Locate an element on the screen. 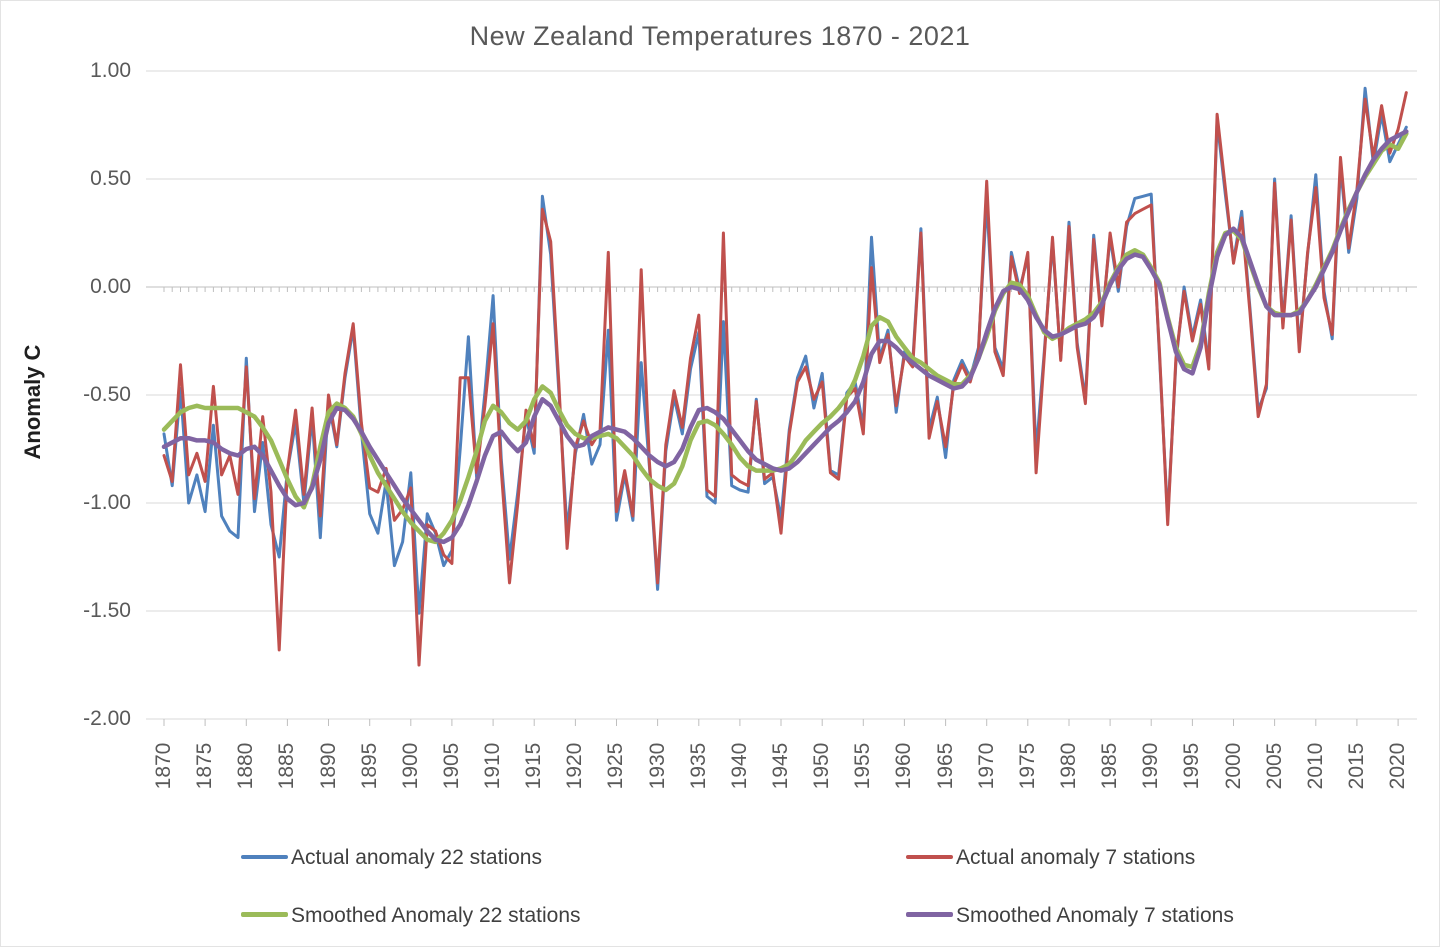 The height and width of the screenshot is (947, 1440). x-tick-label-1895: 1895 is located at coordinates (369, 766).